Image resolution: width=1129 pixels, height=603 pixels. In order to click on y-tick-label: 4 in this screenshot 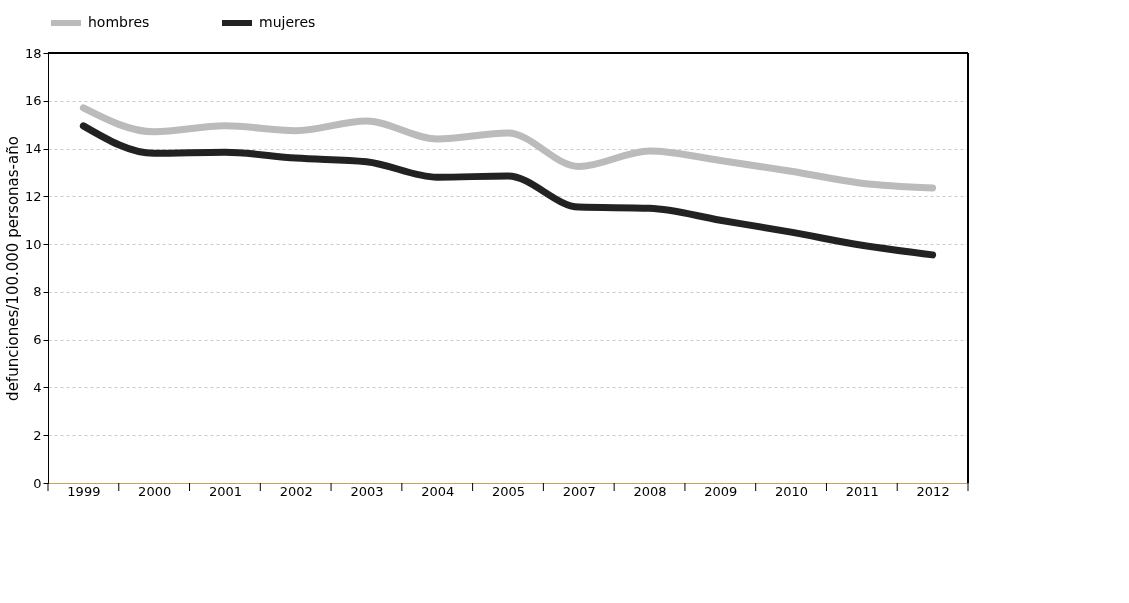, I will do `click(37, 387)`.